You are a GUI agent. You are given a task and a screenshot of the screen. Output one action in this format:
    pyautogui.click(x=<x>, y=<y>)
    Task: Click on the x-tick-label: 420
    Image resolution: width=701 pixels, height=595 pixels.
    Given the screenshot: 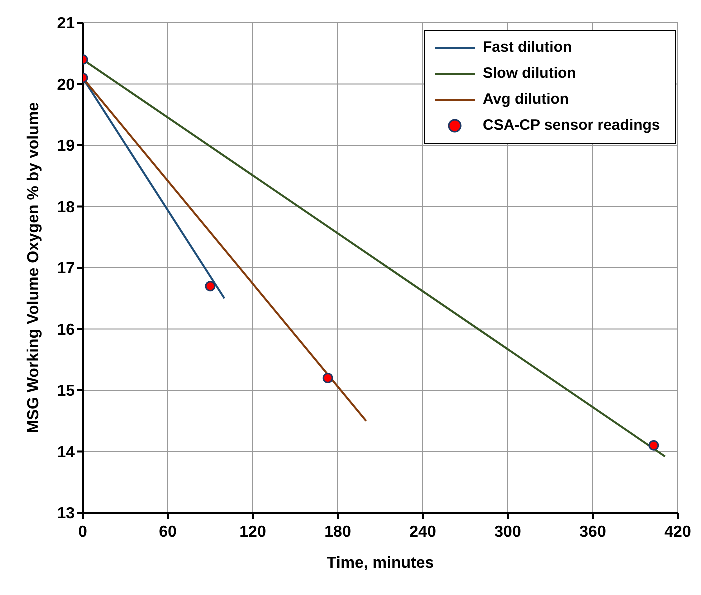 What is the action you would take?
    pyautogui.click(x=678, y=532)
    